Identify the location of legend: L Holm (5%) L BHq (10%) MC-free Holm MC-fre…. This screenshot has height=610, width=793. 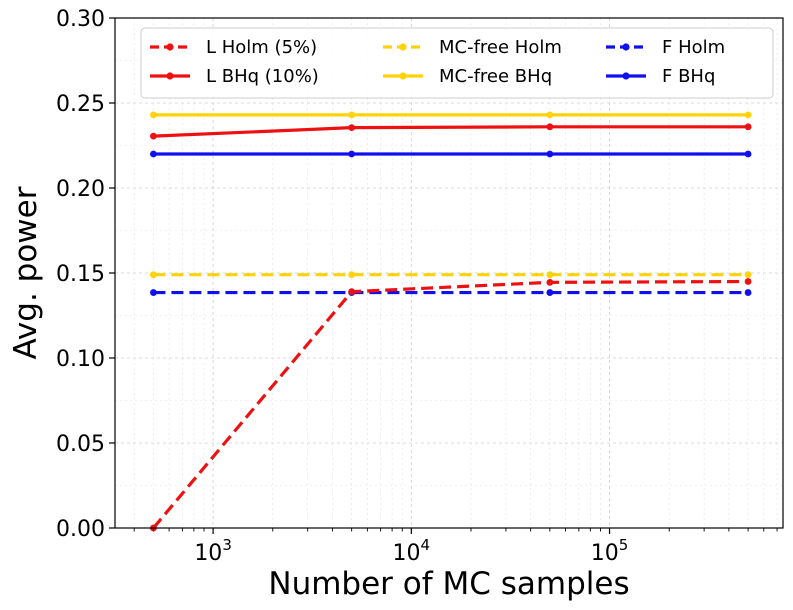
(457, 63).